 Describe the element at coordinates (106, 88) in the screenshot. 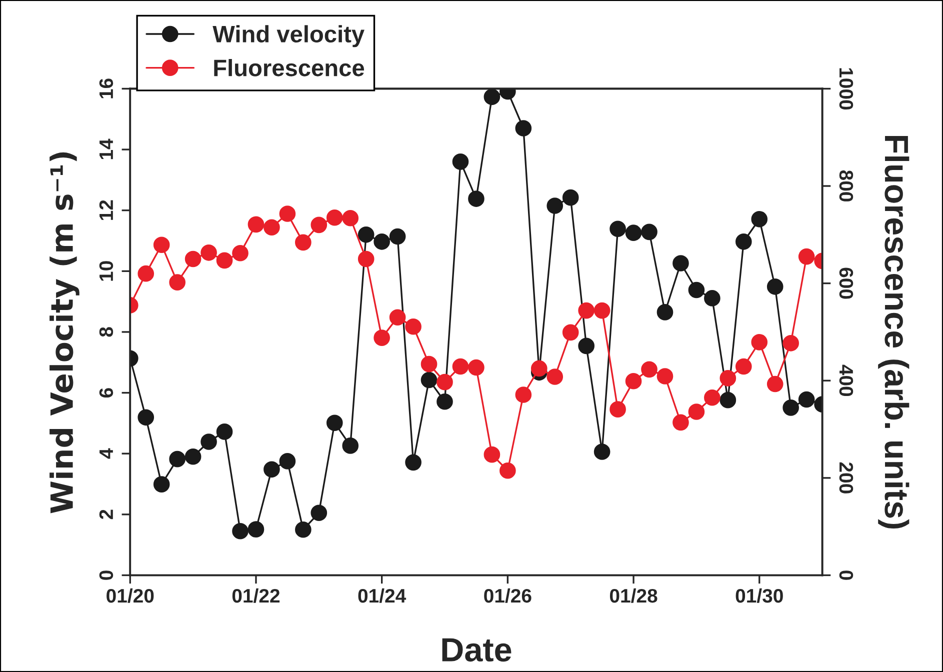

I see `y-tick-label: 16` at that location.